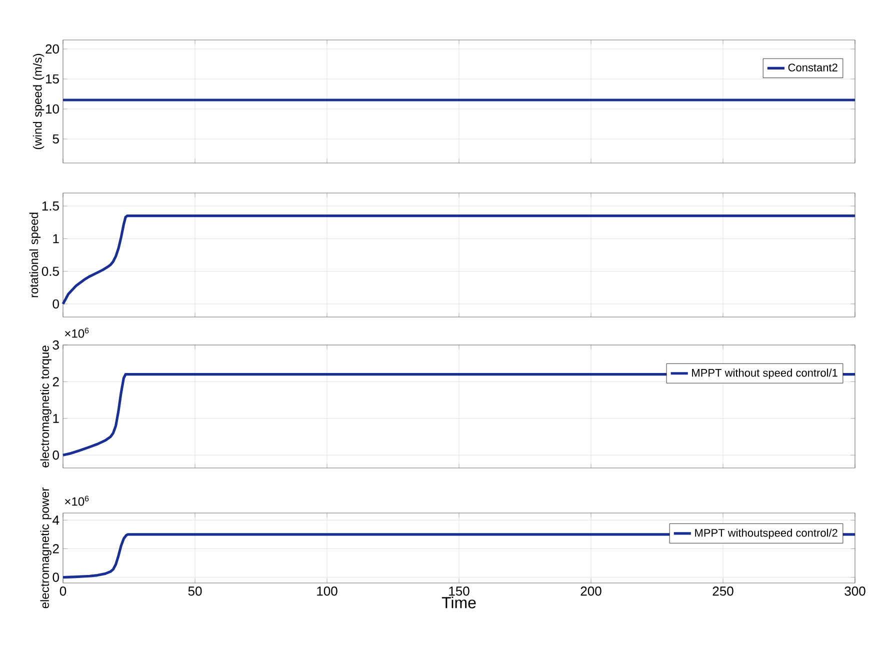 This screenshot has width=877, height=652. I want to click on x-axis-title: Time, so click(459, 602).